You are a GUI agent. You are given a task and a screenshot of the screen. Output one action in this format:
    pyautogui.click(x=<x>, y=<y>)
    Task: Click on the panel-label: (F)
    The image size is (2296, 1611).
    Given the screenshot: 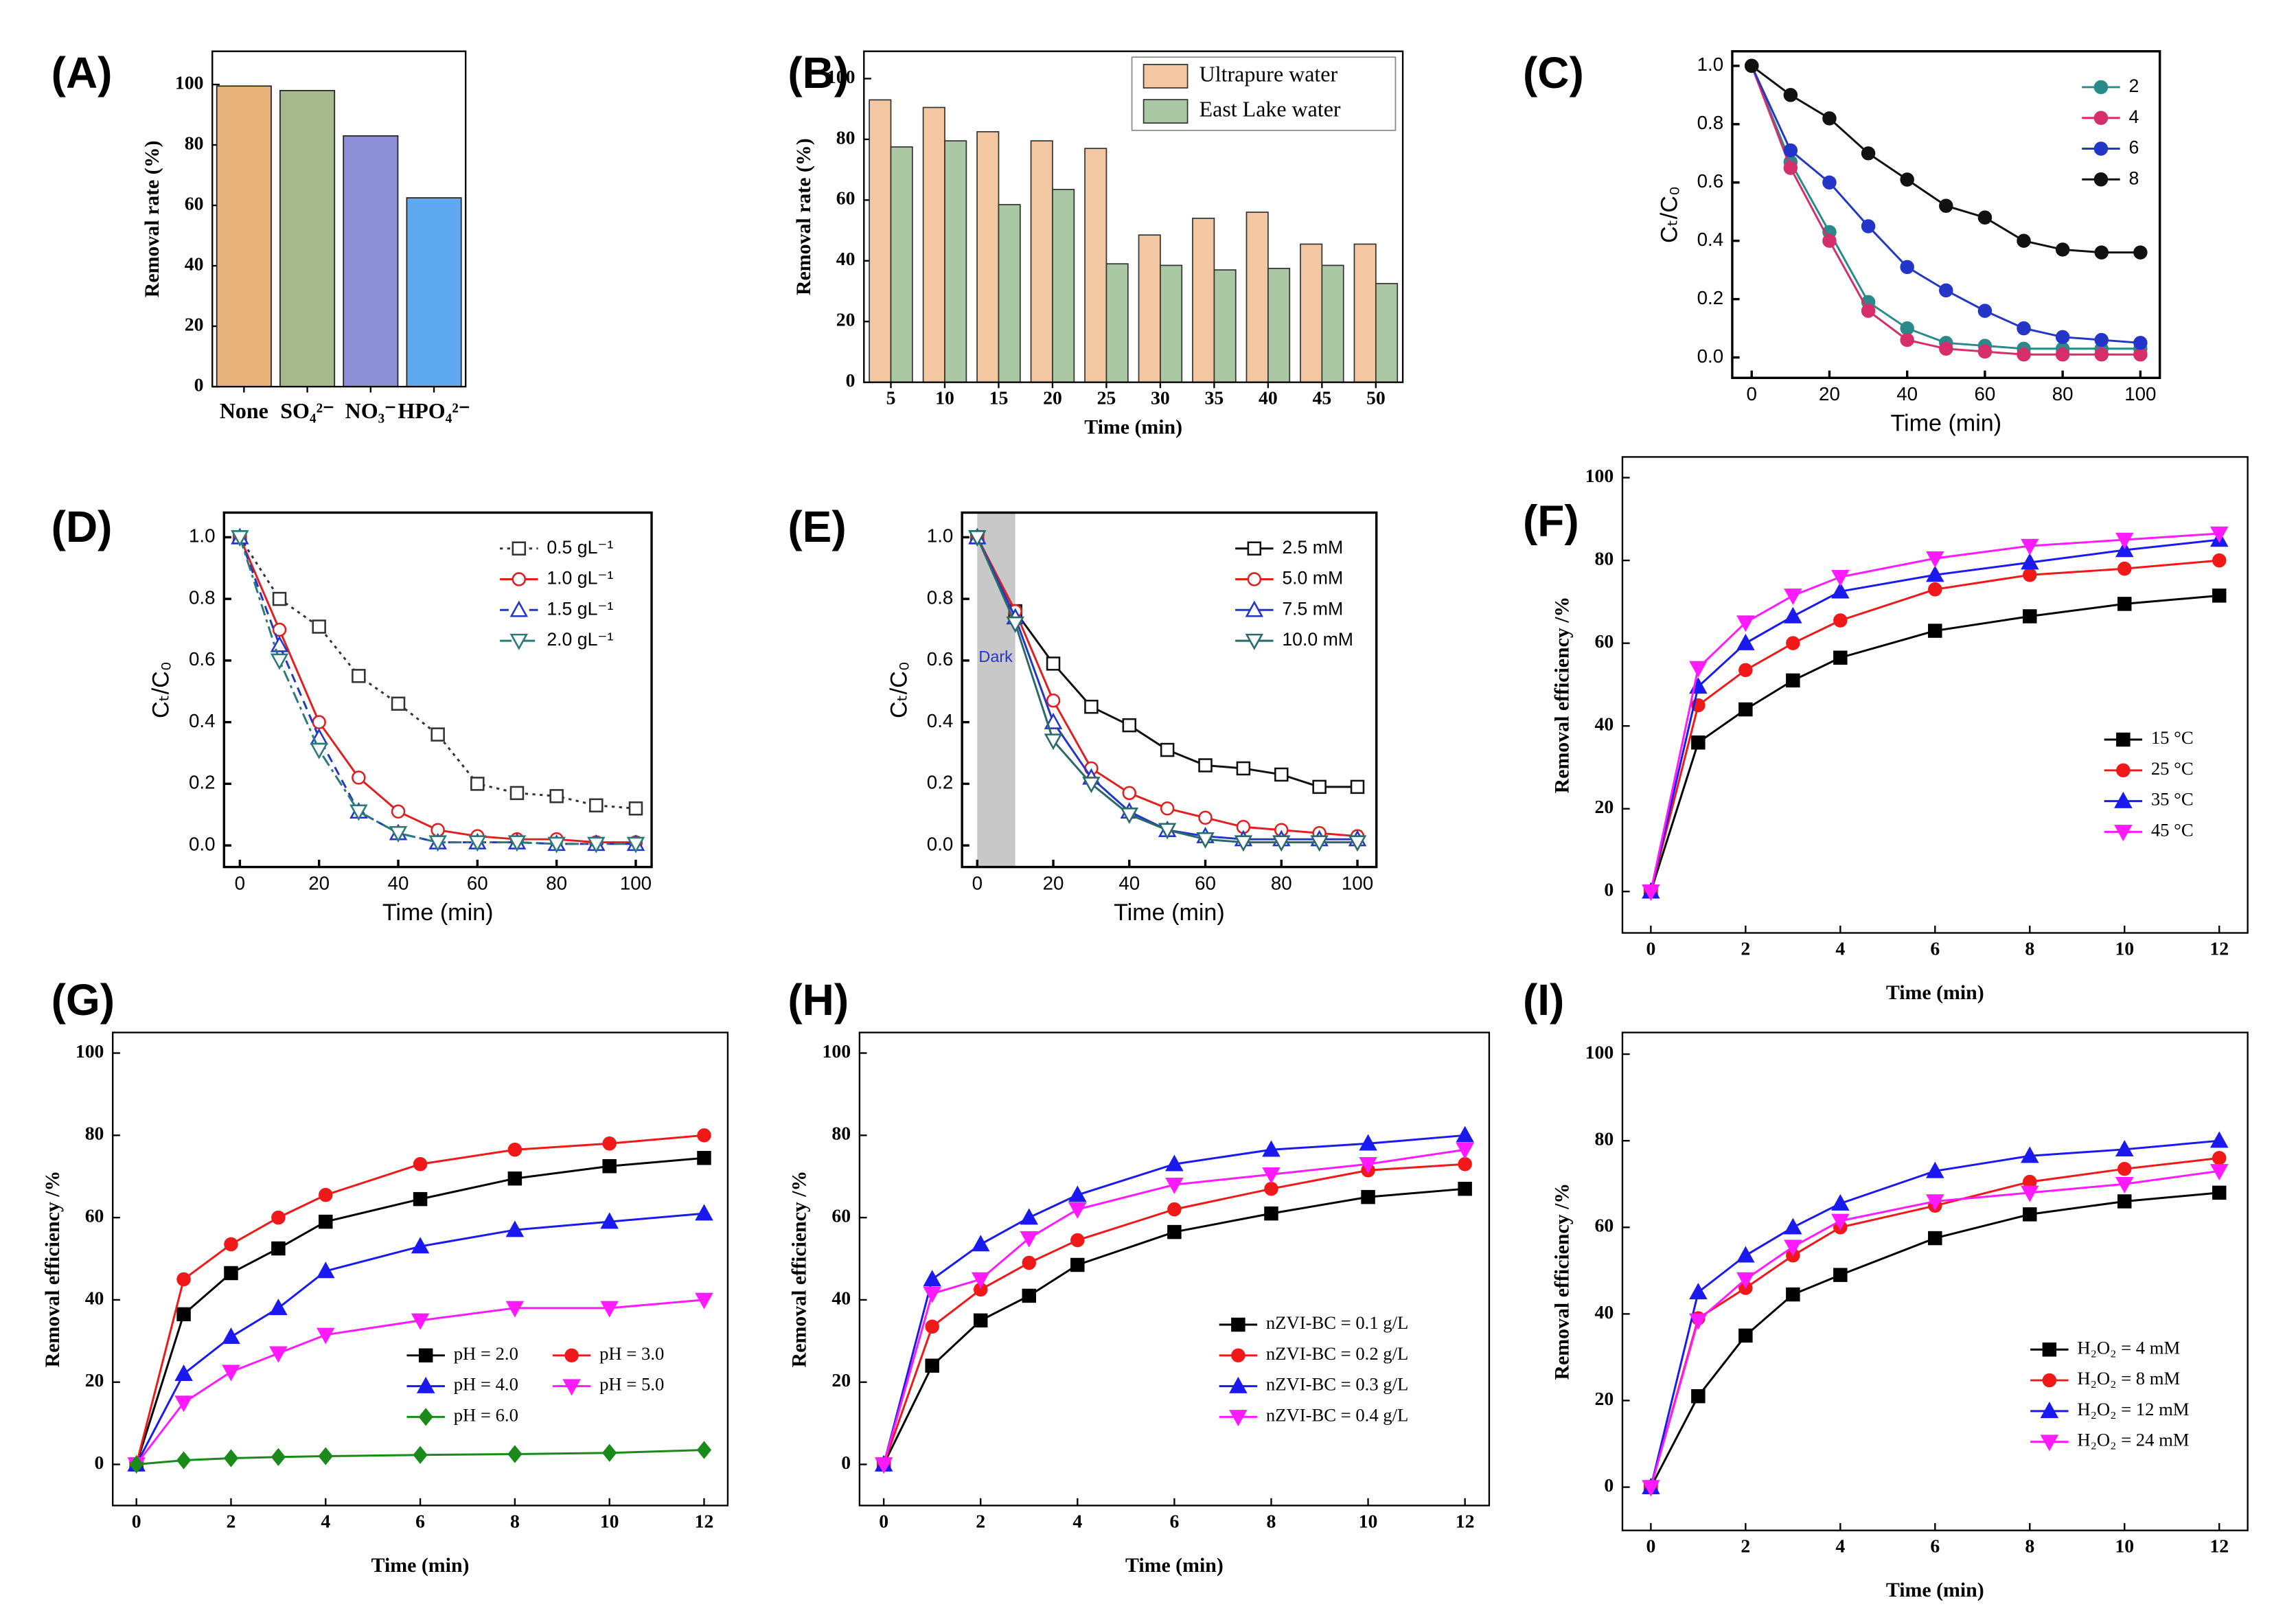 What is the action you would take?
    pyautogui.click(x=1551, y=520)
    